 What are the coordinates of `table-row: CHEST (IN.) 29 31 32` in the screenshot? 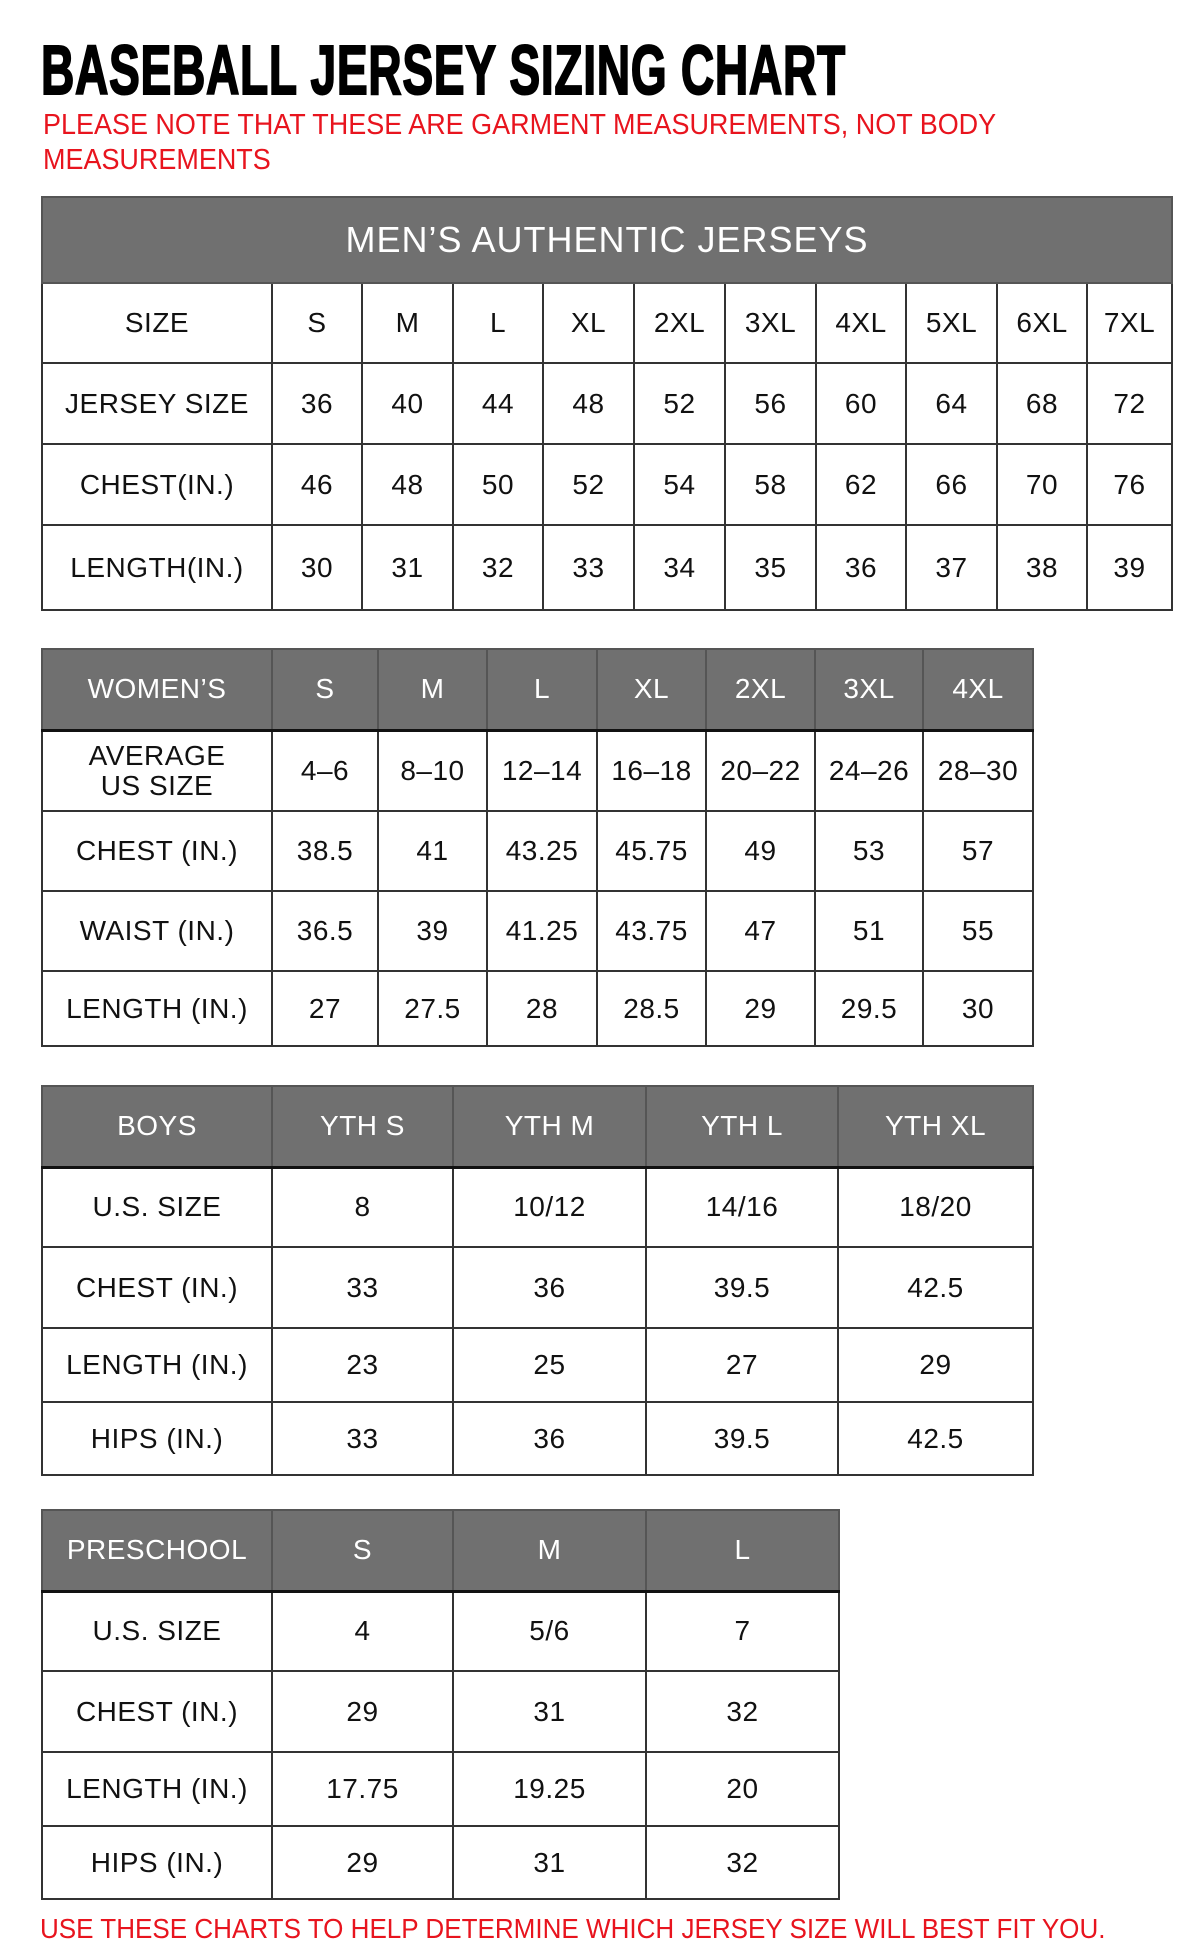 It's located at (440, 1711).